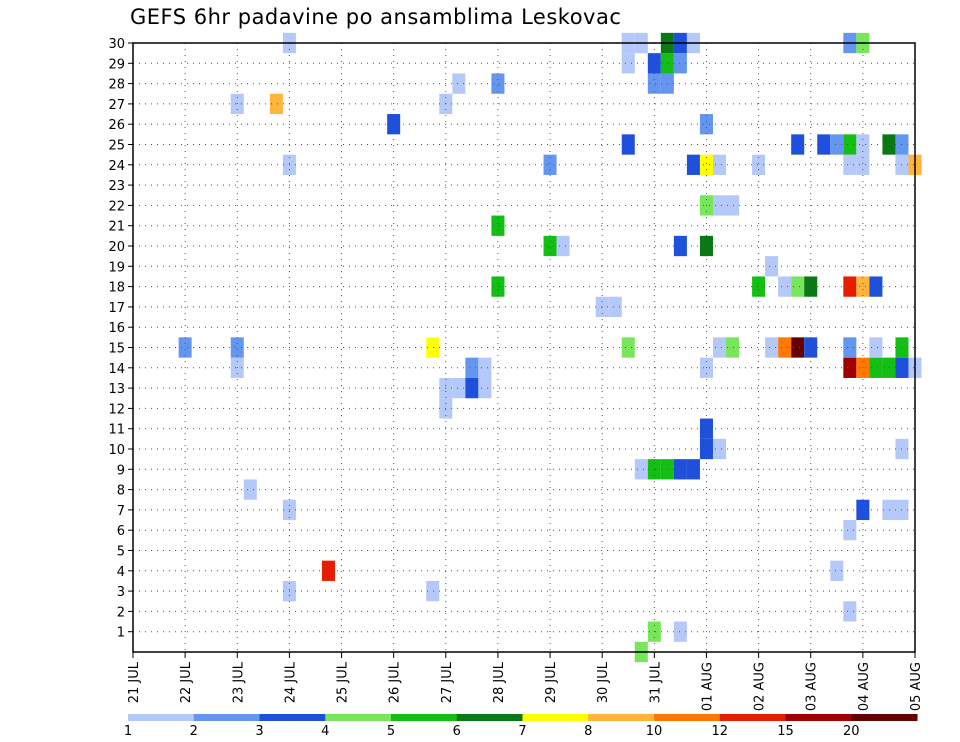 The width and height of the screenshot is (960, 742). What do you see at coordinates (290, 682) in the screenshot?
I see `x-tick-label: 24 JUL` at bounding box center [290, 682].